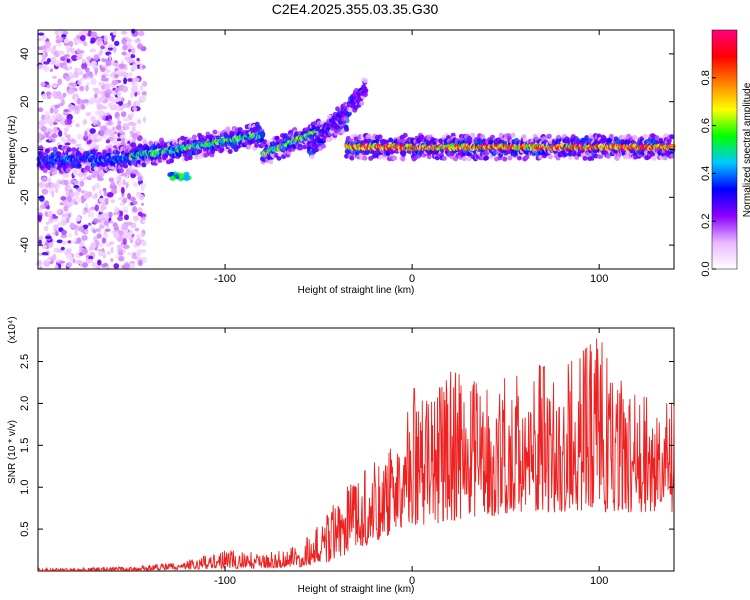 This screenshot has height=600, width=750. Describe the element at coordinates (12, 150) in the screenshot. I see `spectrogram-ylabel: Frequency (Hz)` at that location.